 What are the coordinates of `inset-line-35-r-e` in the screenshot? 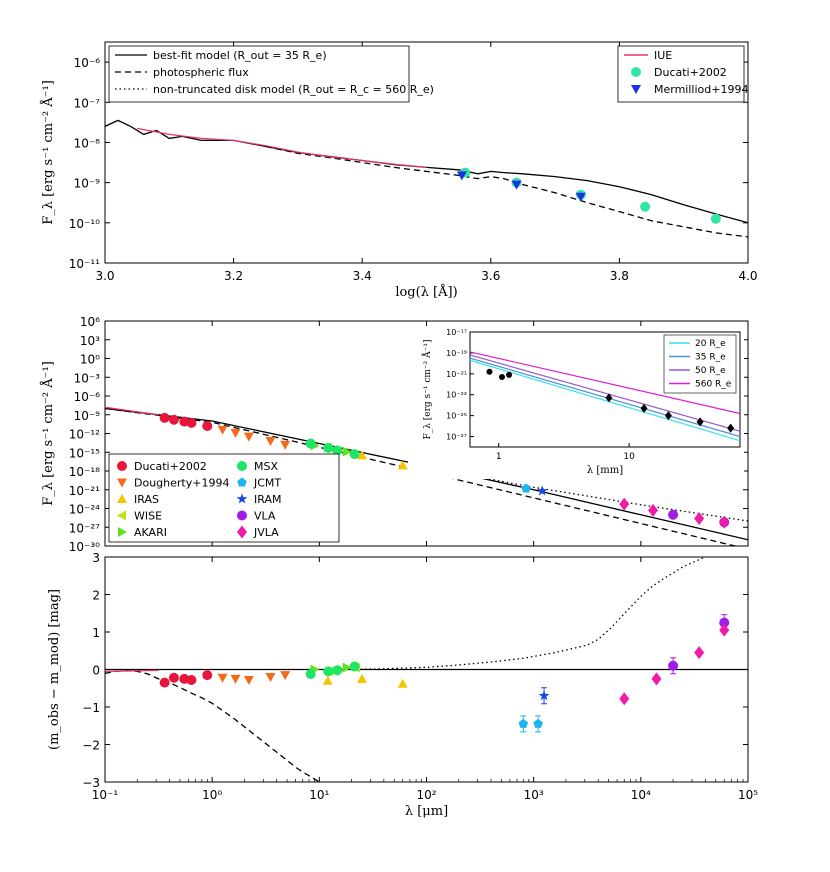 It's located at (605, 397).